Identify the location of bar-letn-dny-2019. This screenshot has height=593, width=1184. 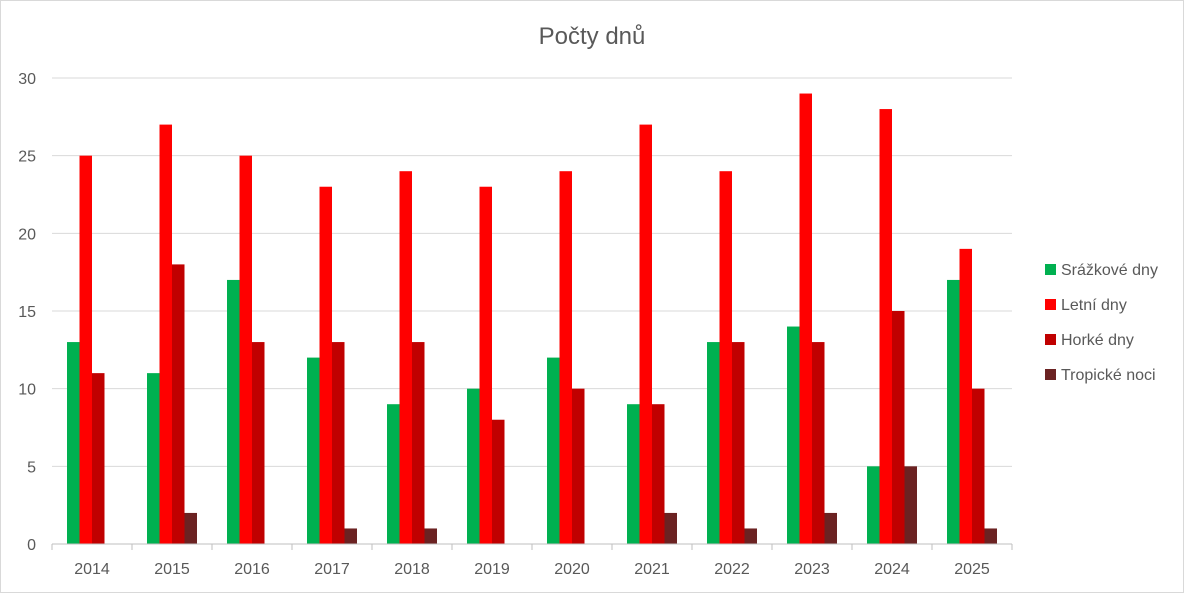
(485, 365).